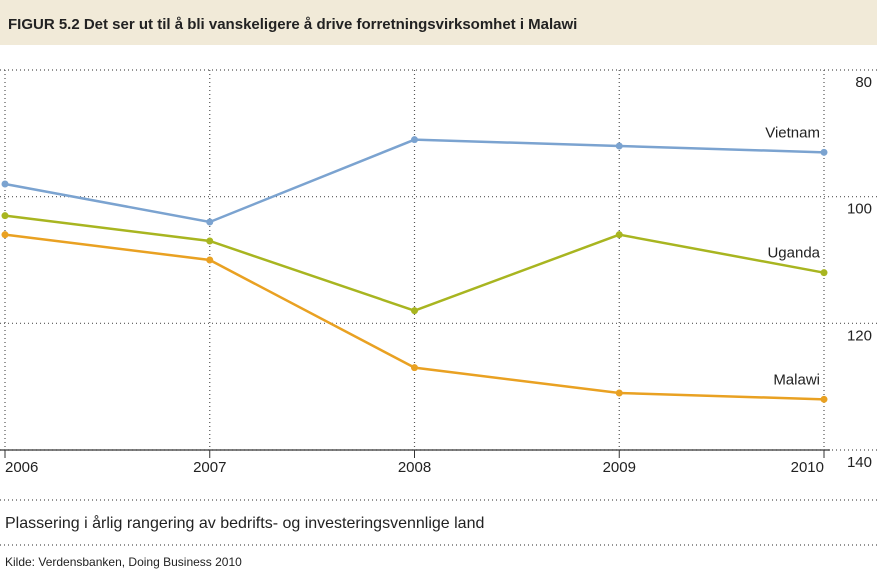  Describe the element at coordinates (859, 462) in the screenshot. I see `y-tick-label: 140` at that location.